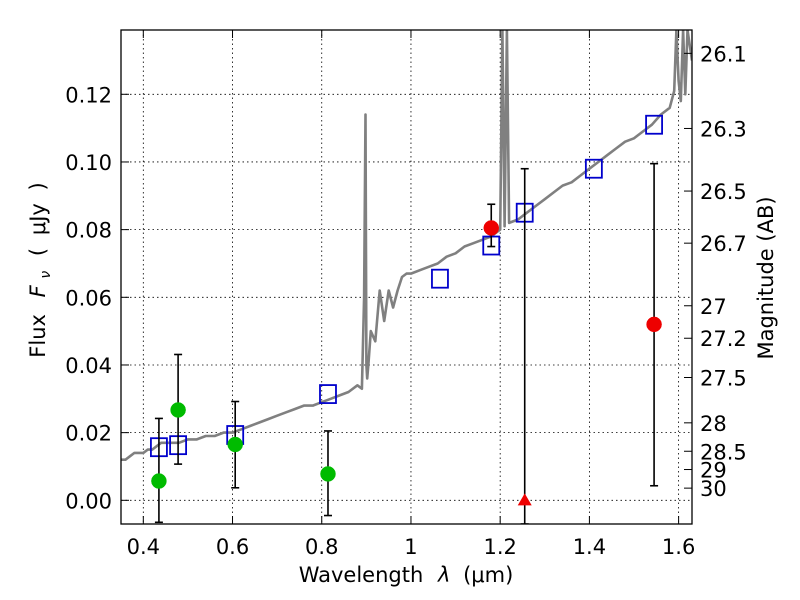 This screenshot has height=600, width=800. Describe the element at coordinates (488, 575) in the screenshot. I see `x-axis-label-unit: (μm)` at that location.